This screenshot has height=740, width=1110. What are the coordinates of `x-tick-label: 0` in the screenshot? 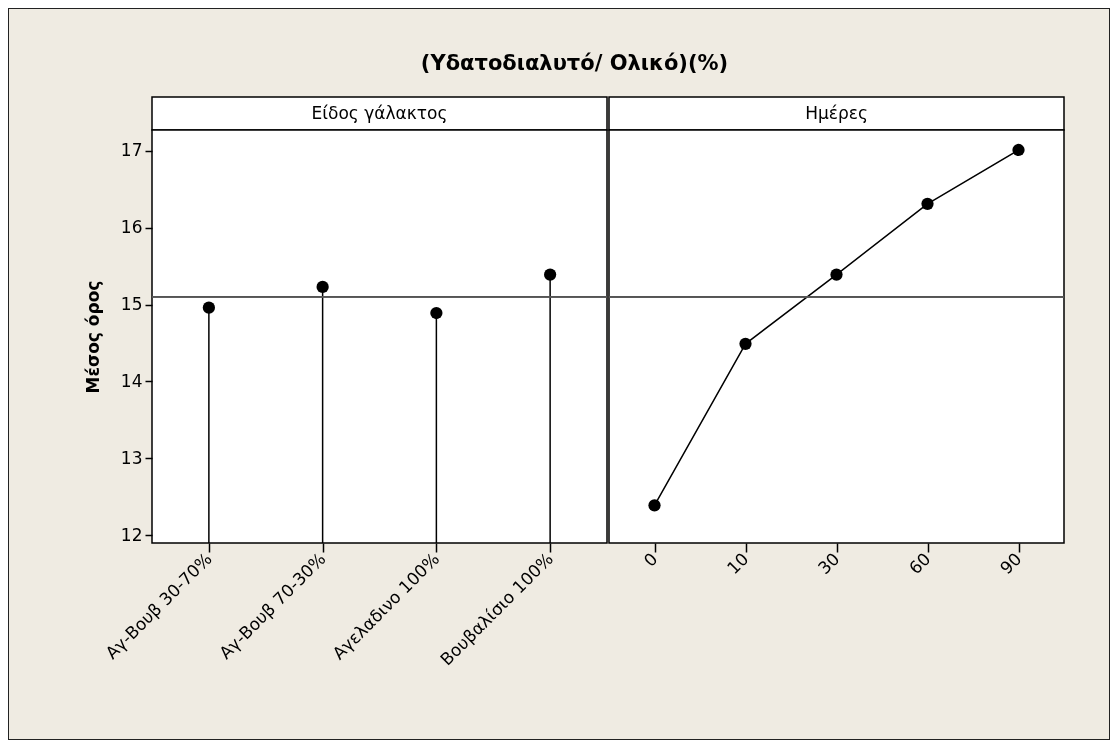 It's located at (650, 559).